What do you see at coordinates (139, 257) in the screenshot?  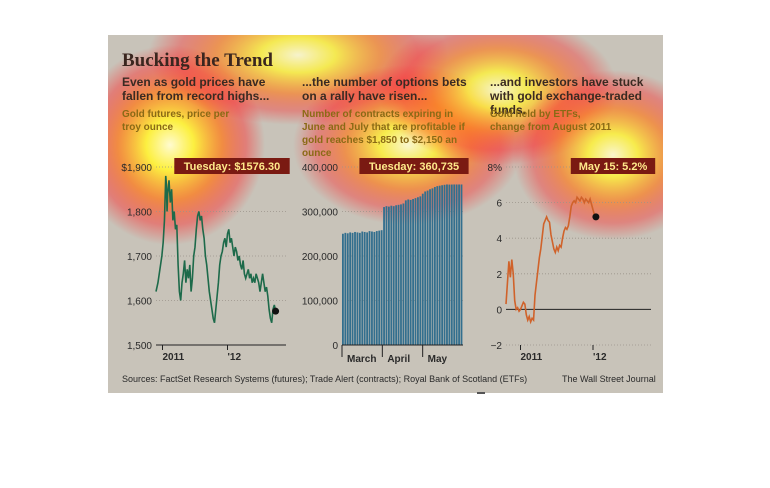 I see `gold-y-tick-label: 1,700` at bounding box center [139, 257].